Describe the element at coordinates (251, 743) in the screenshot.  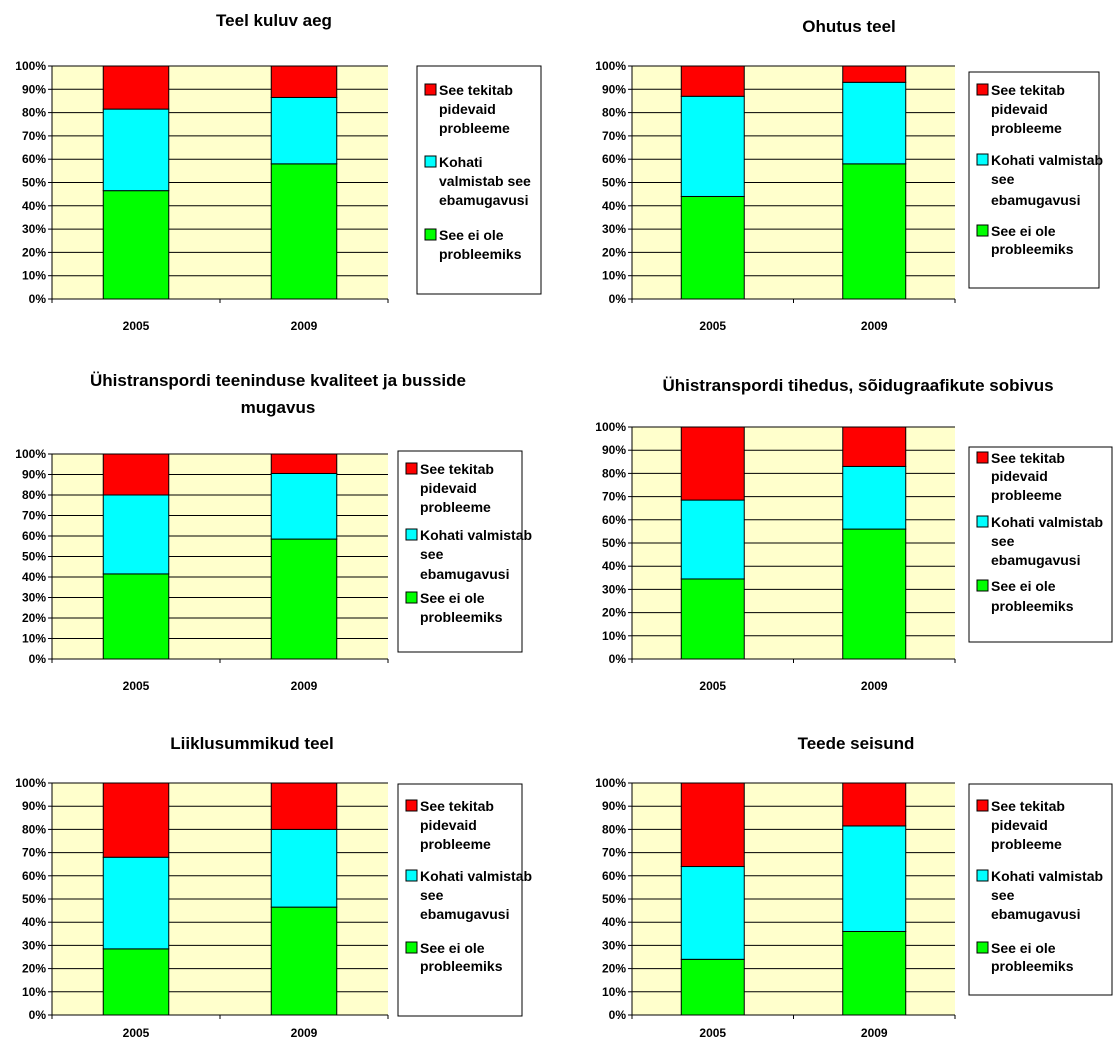
I see `chart-title: Liiklusummikud teel` at that location.